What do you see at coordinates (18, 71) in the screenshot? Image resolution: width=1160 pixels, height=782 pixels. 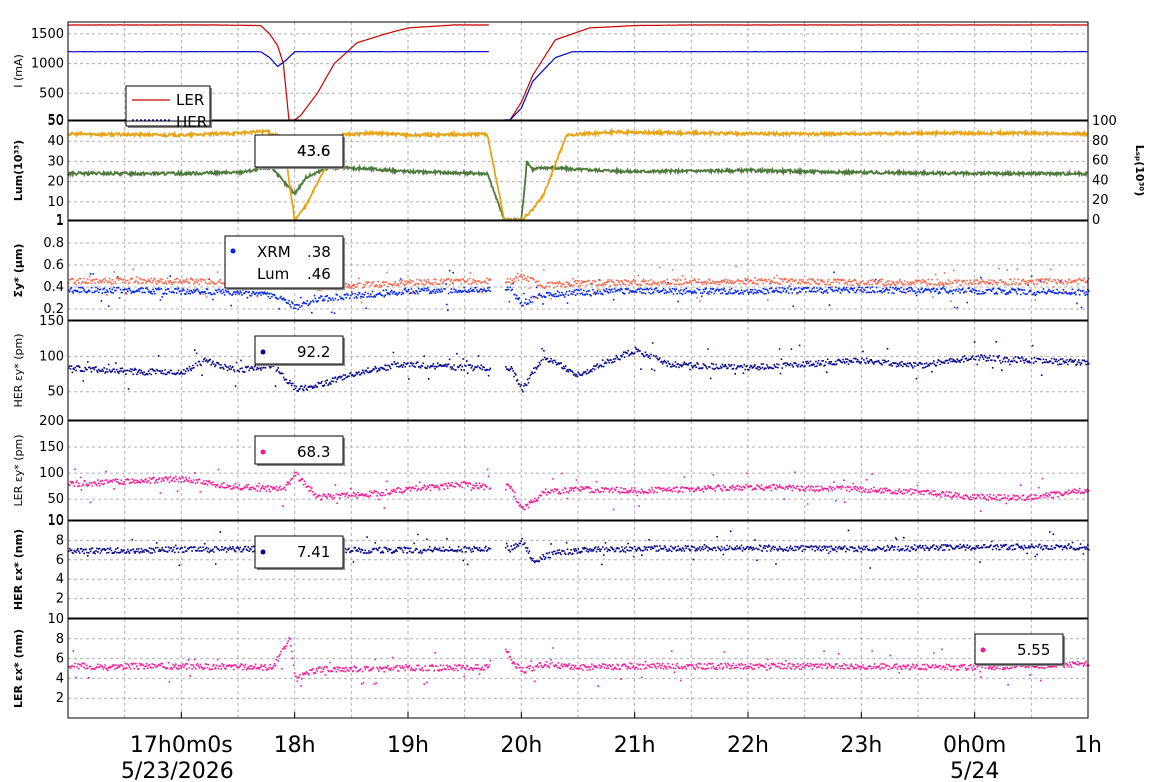 I see `y-axis-label: I (mA)` at bounding box center [18, 71].